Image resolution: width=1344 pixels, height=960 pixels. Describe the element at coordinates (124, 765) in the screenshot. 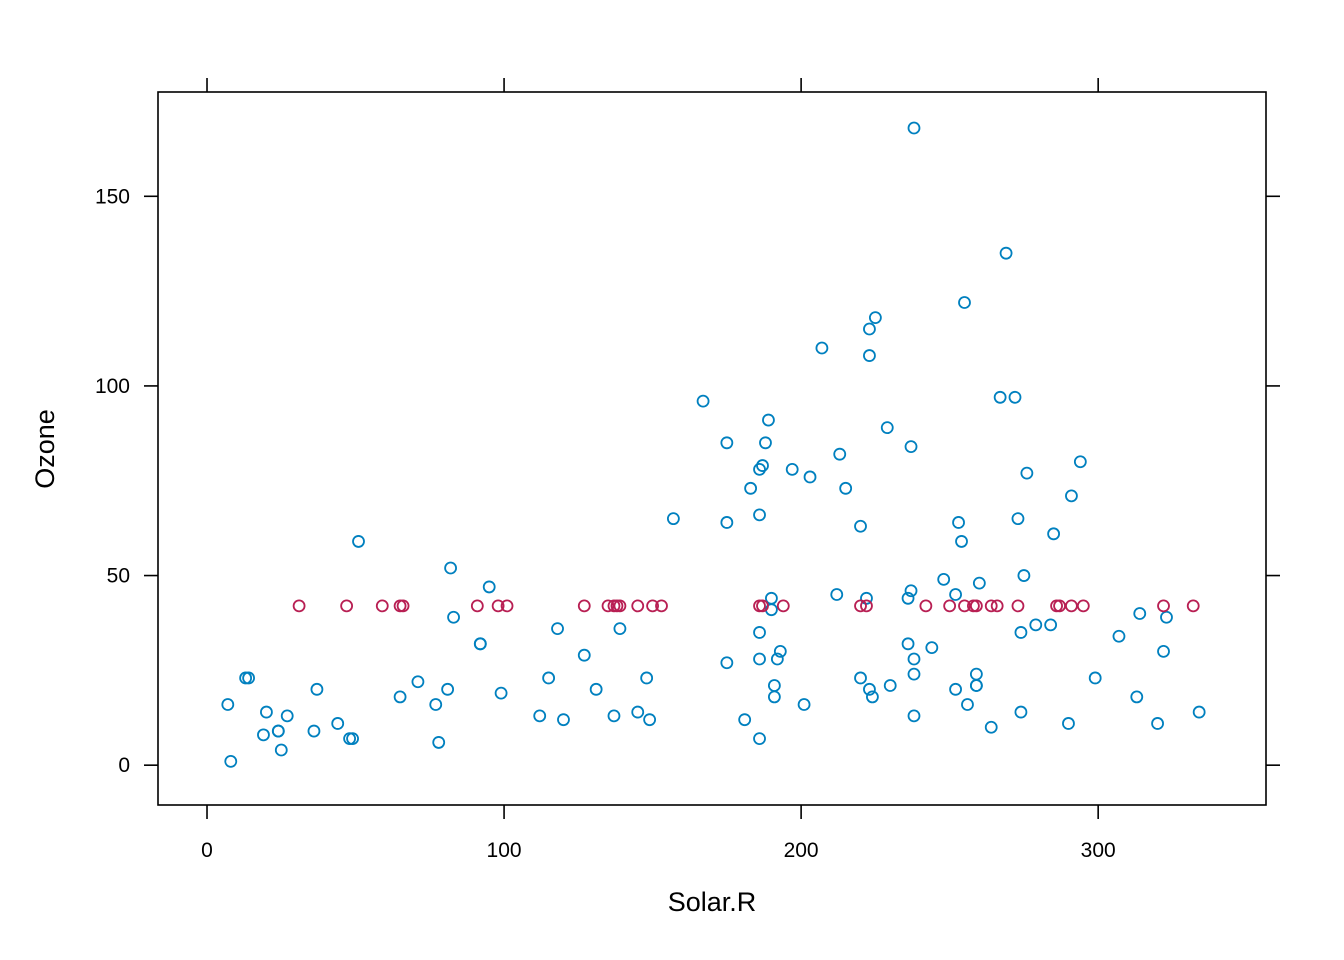

I see `y-tick-label: 0` at that location.